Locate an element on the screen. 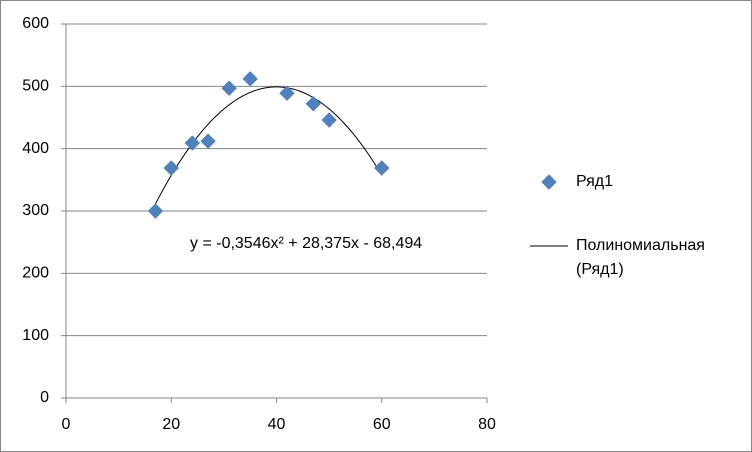  y-tick-label: 100 is located at coordinates (35, 335).